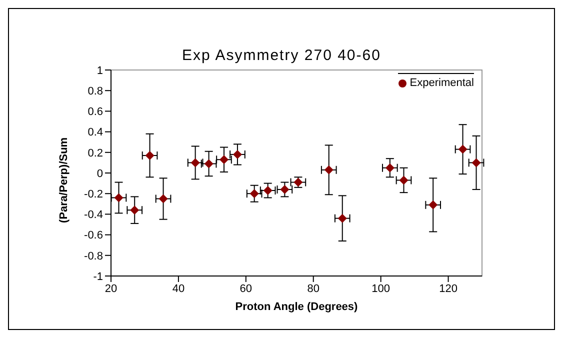 The image size is (563, 338). Describe the element at coordinates (93, 256) in the screenshot. I see `y-tick-label: -0.8` at that location.